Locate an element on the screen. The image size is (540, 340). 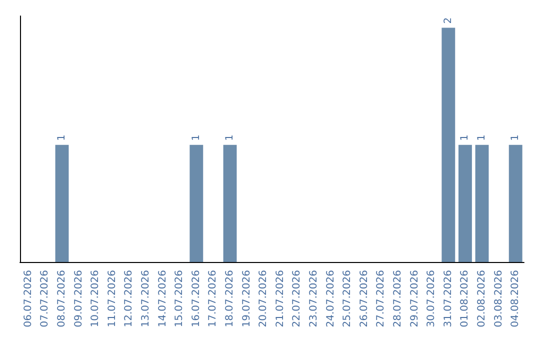
x-tick-label: 23.07.2026 is located at coordinates (314, 299).